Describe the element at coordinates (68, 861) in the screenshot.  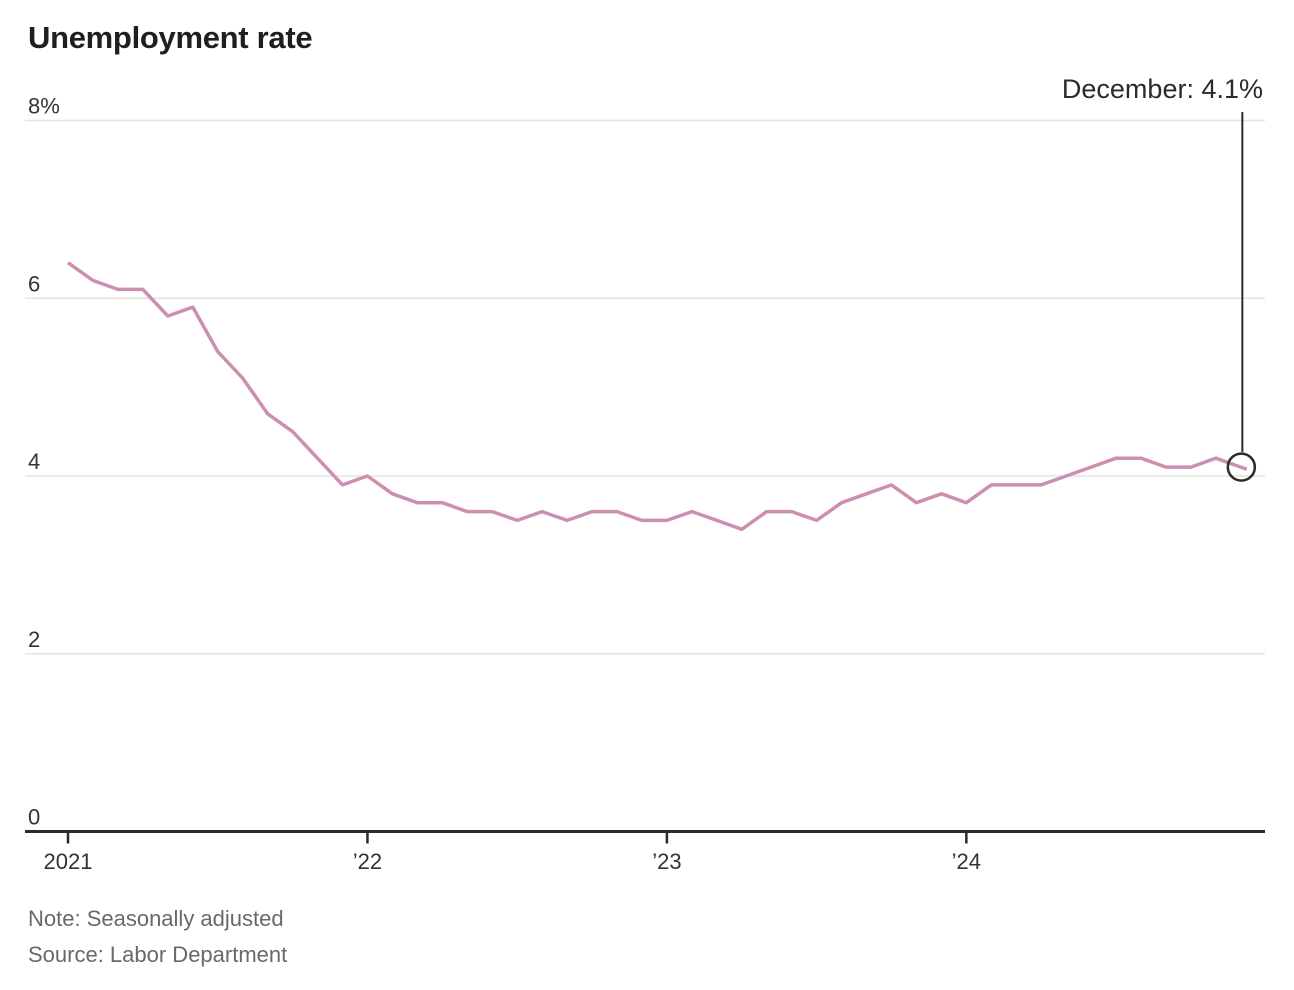
I see `x-axis-label-1: 2021` at that location.